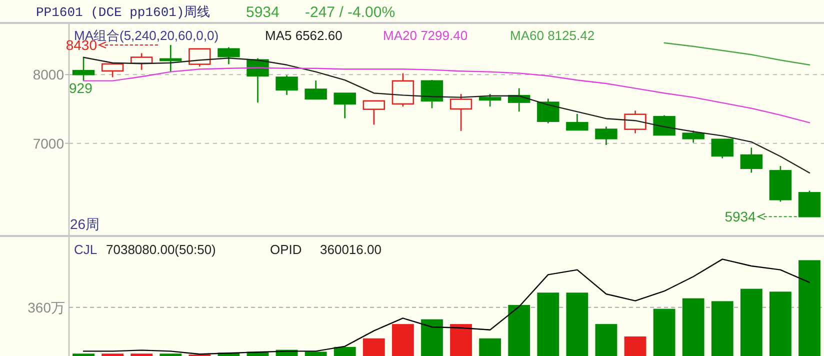 This screenshot has height=356, width=824. What do you see at coordinates (86, 249) in the screenshot?
I see `text: CJL` at bounding box center [86, 249].